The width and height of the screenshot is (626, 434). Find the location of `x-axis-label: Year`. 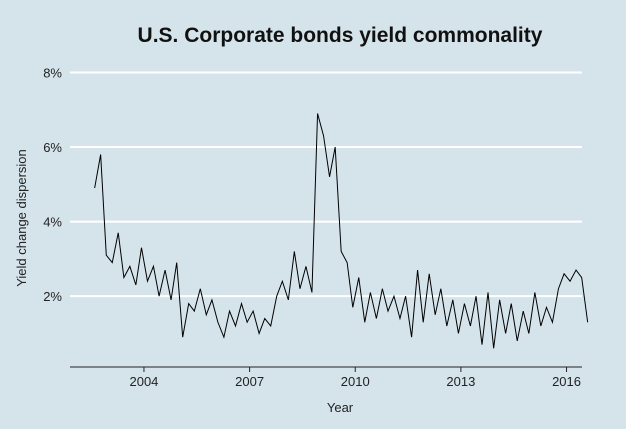

x-axis-label: Year is located at coordinates (340, 407).